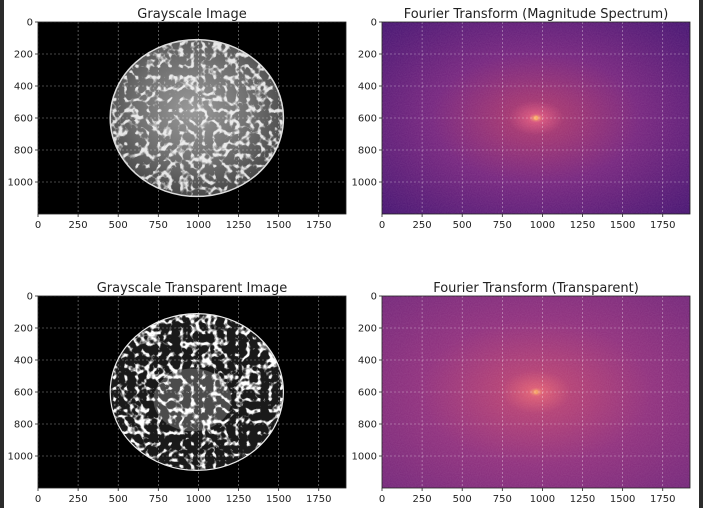 Image resolution: width=703 pixels, height=508 pixels. I want to click on disc-bright-core, so click(192, 400).